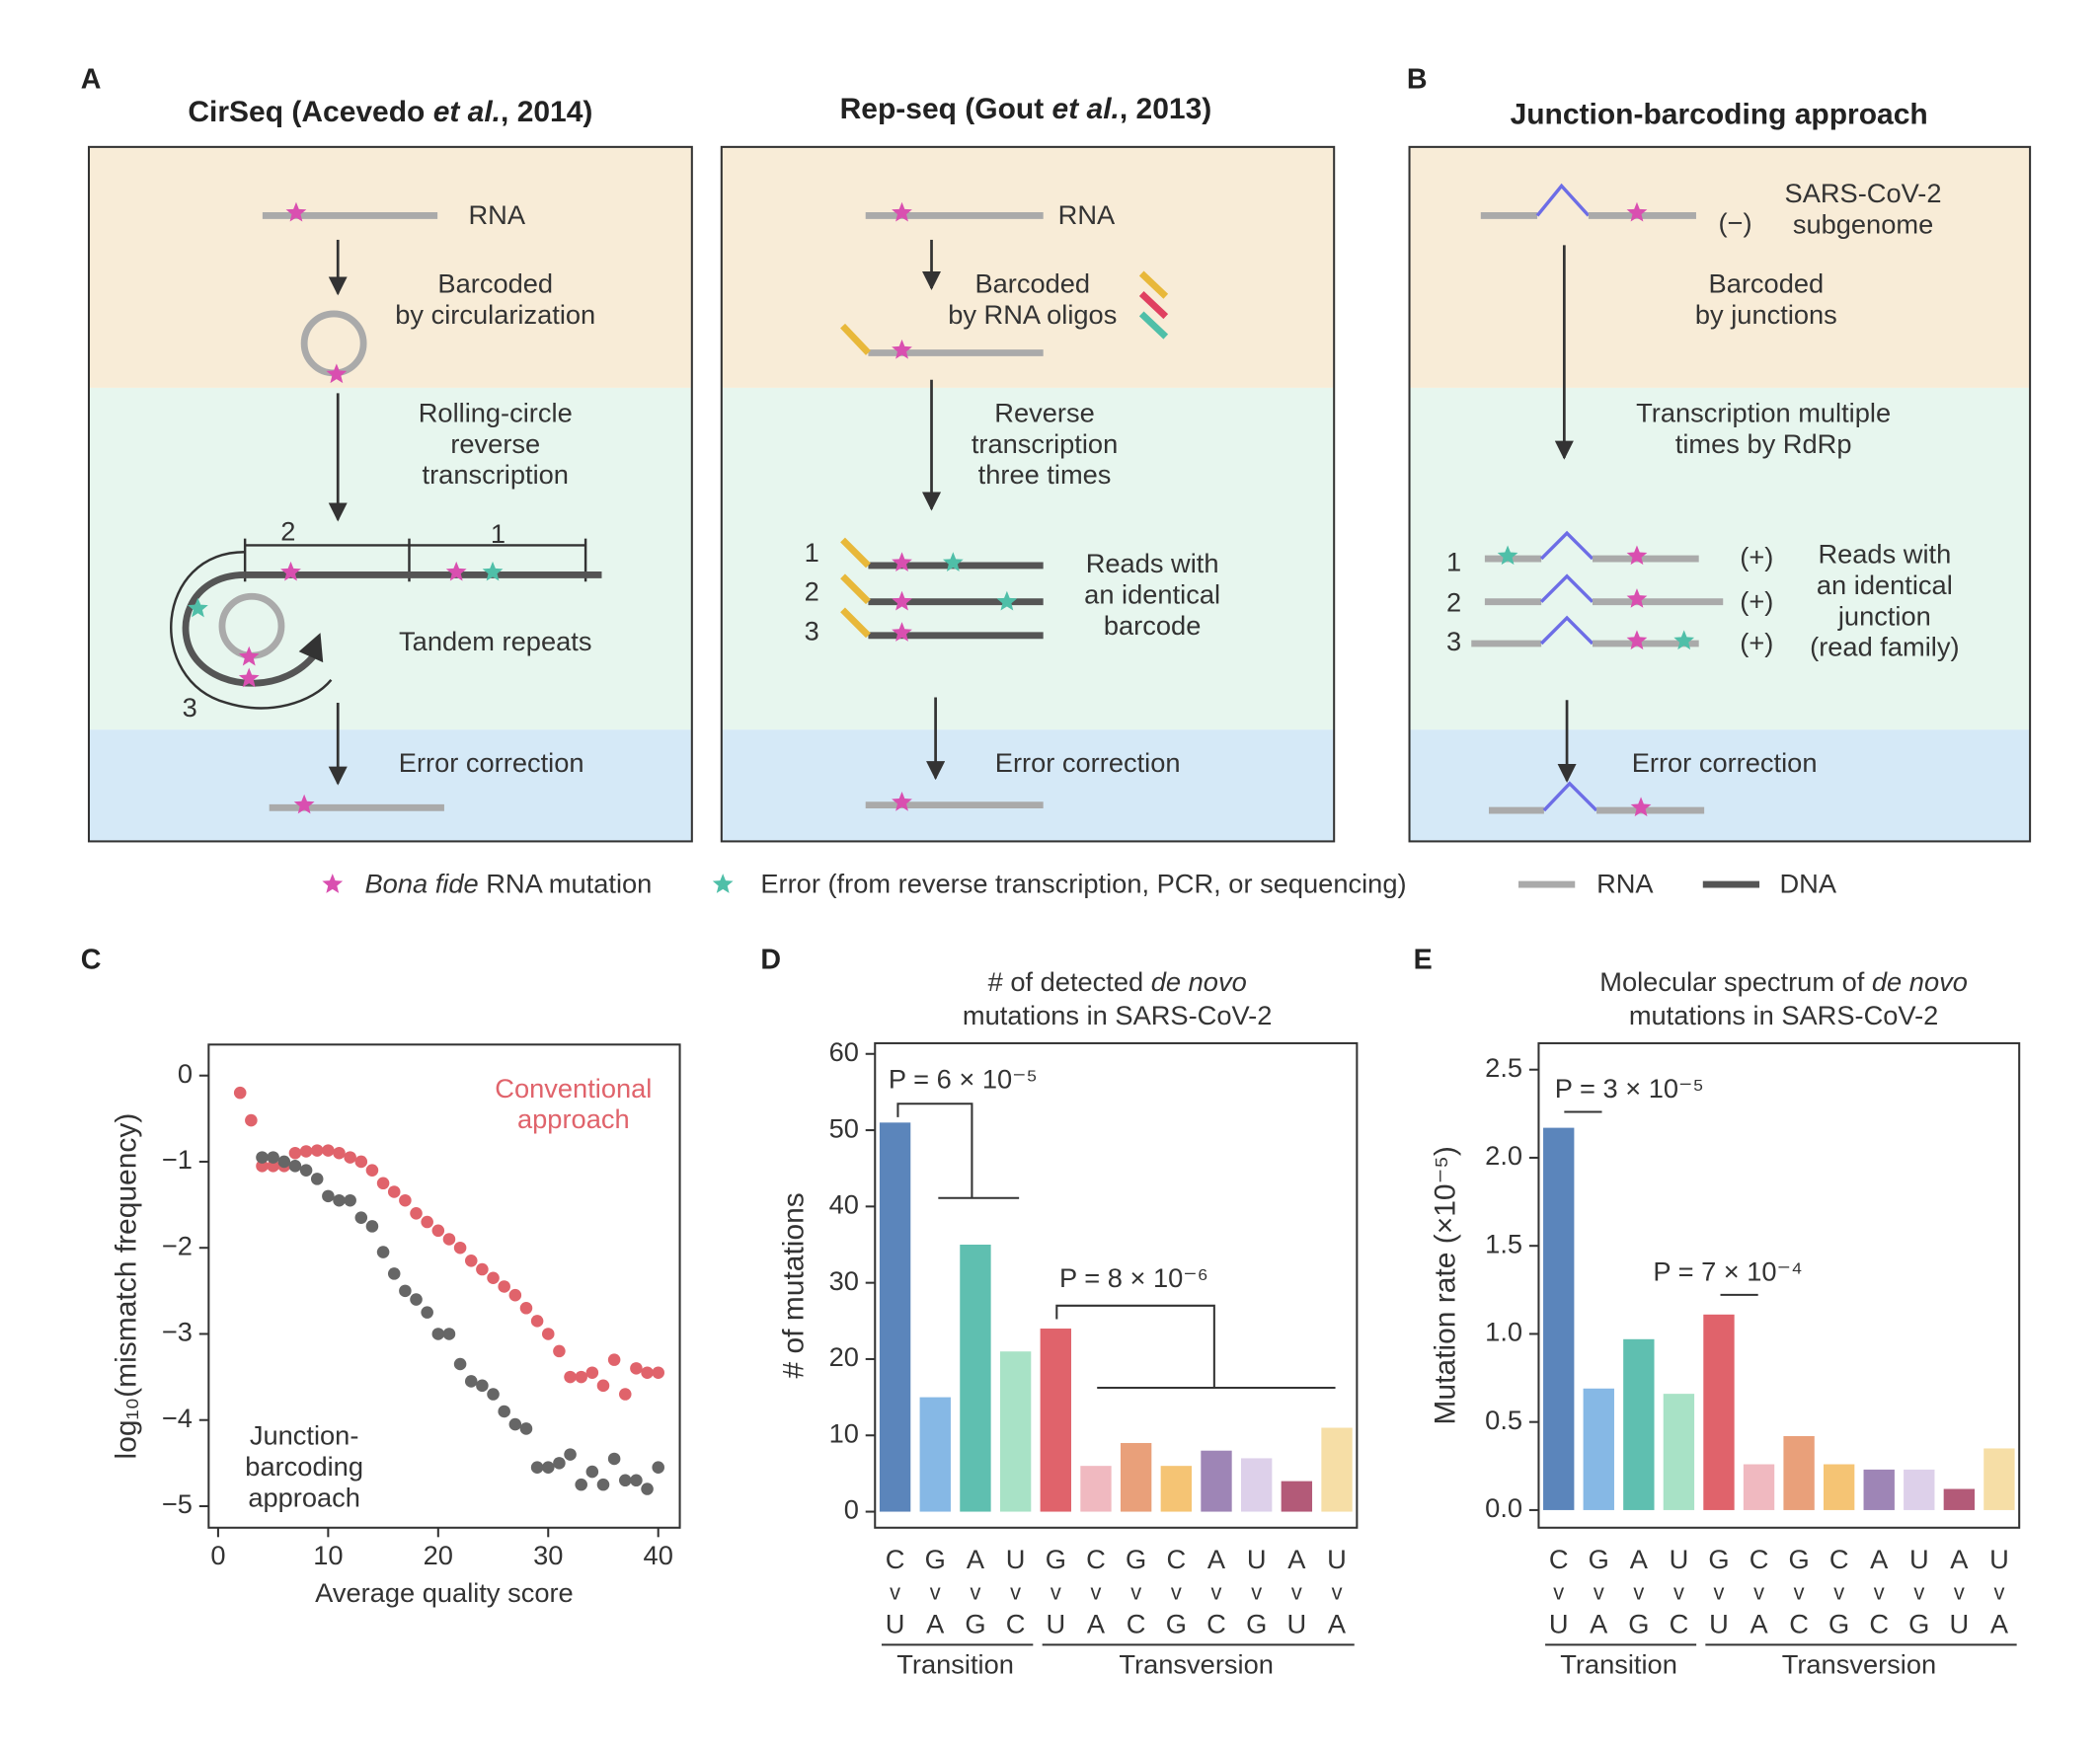 The height and width of the screenshot is (1750, 2100). Describe the element at coordinates (958, 1151) in the screenshot. I see `bracket` at that location.